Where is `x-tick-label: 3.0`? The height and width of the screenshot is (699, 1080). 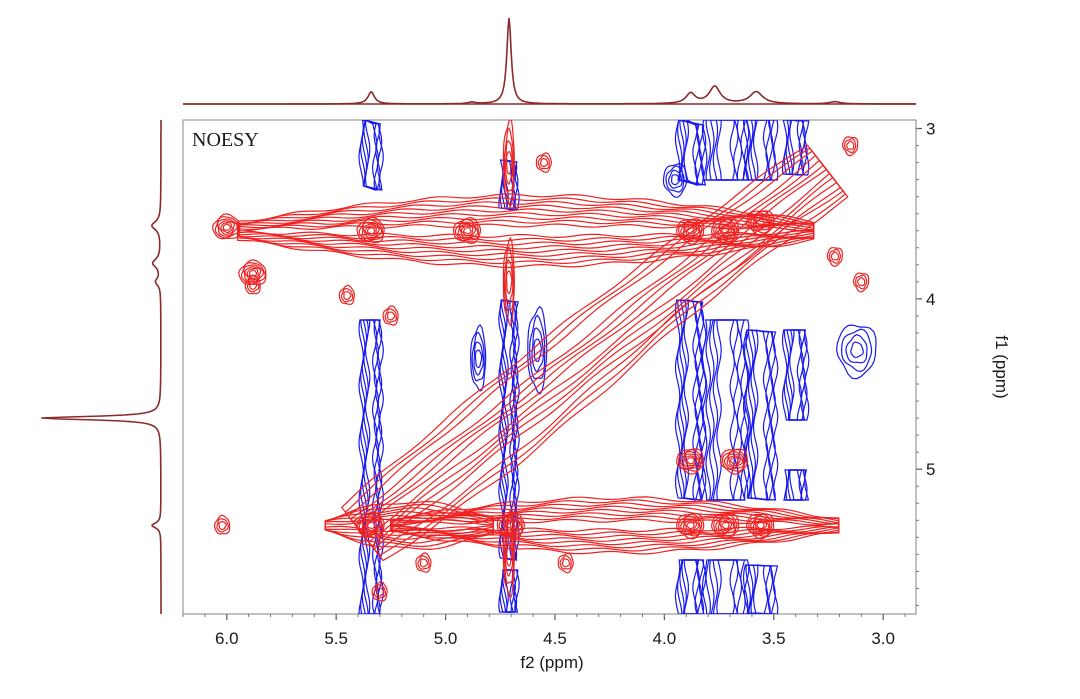
x-tick-label: 3.0 is located at coordinates (883, 638).